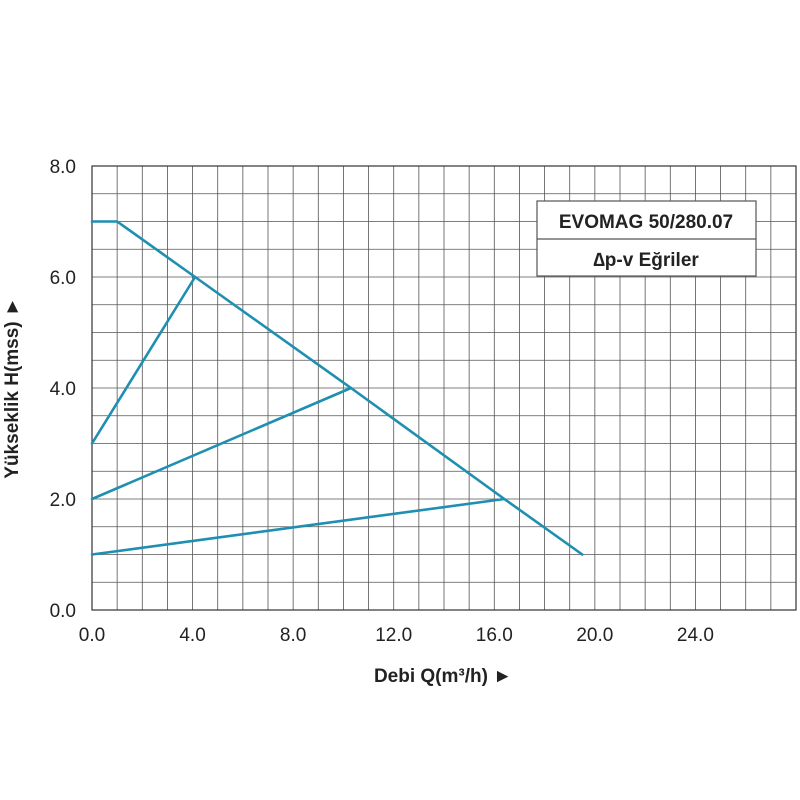  Describe the element at coordinates (594, 635) in the screenshot. I see `x-tick-label: 20.0` at that location.